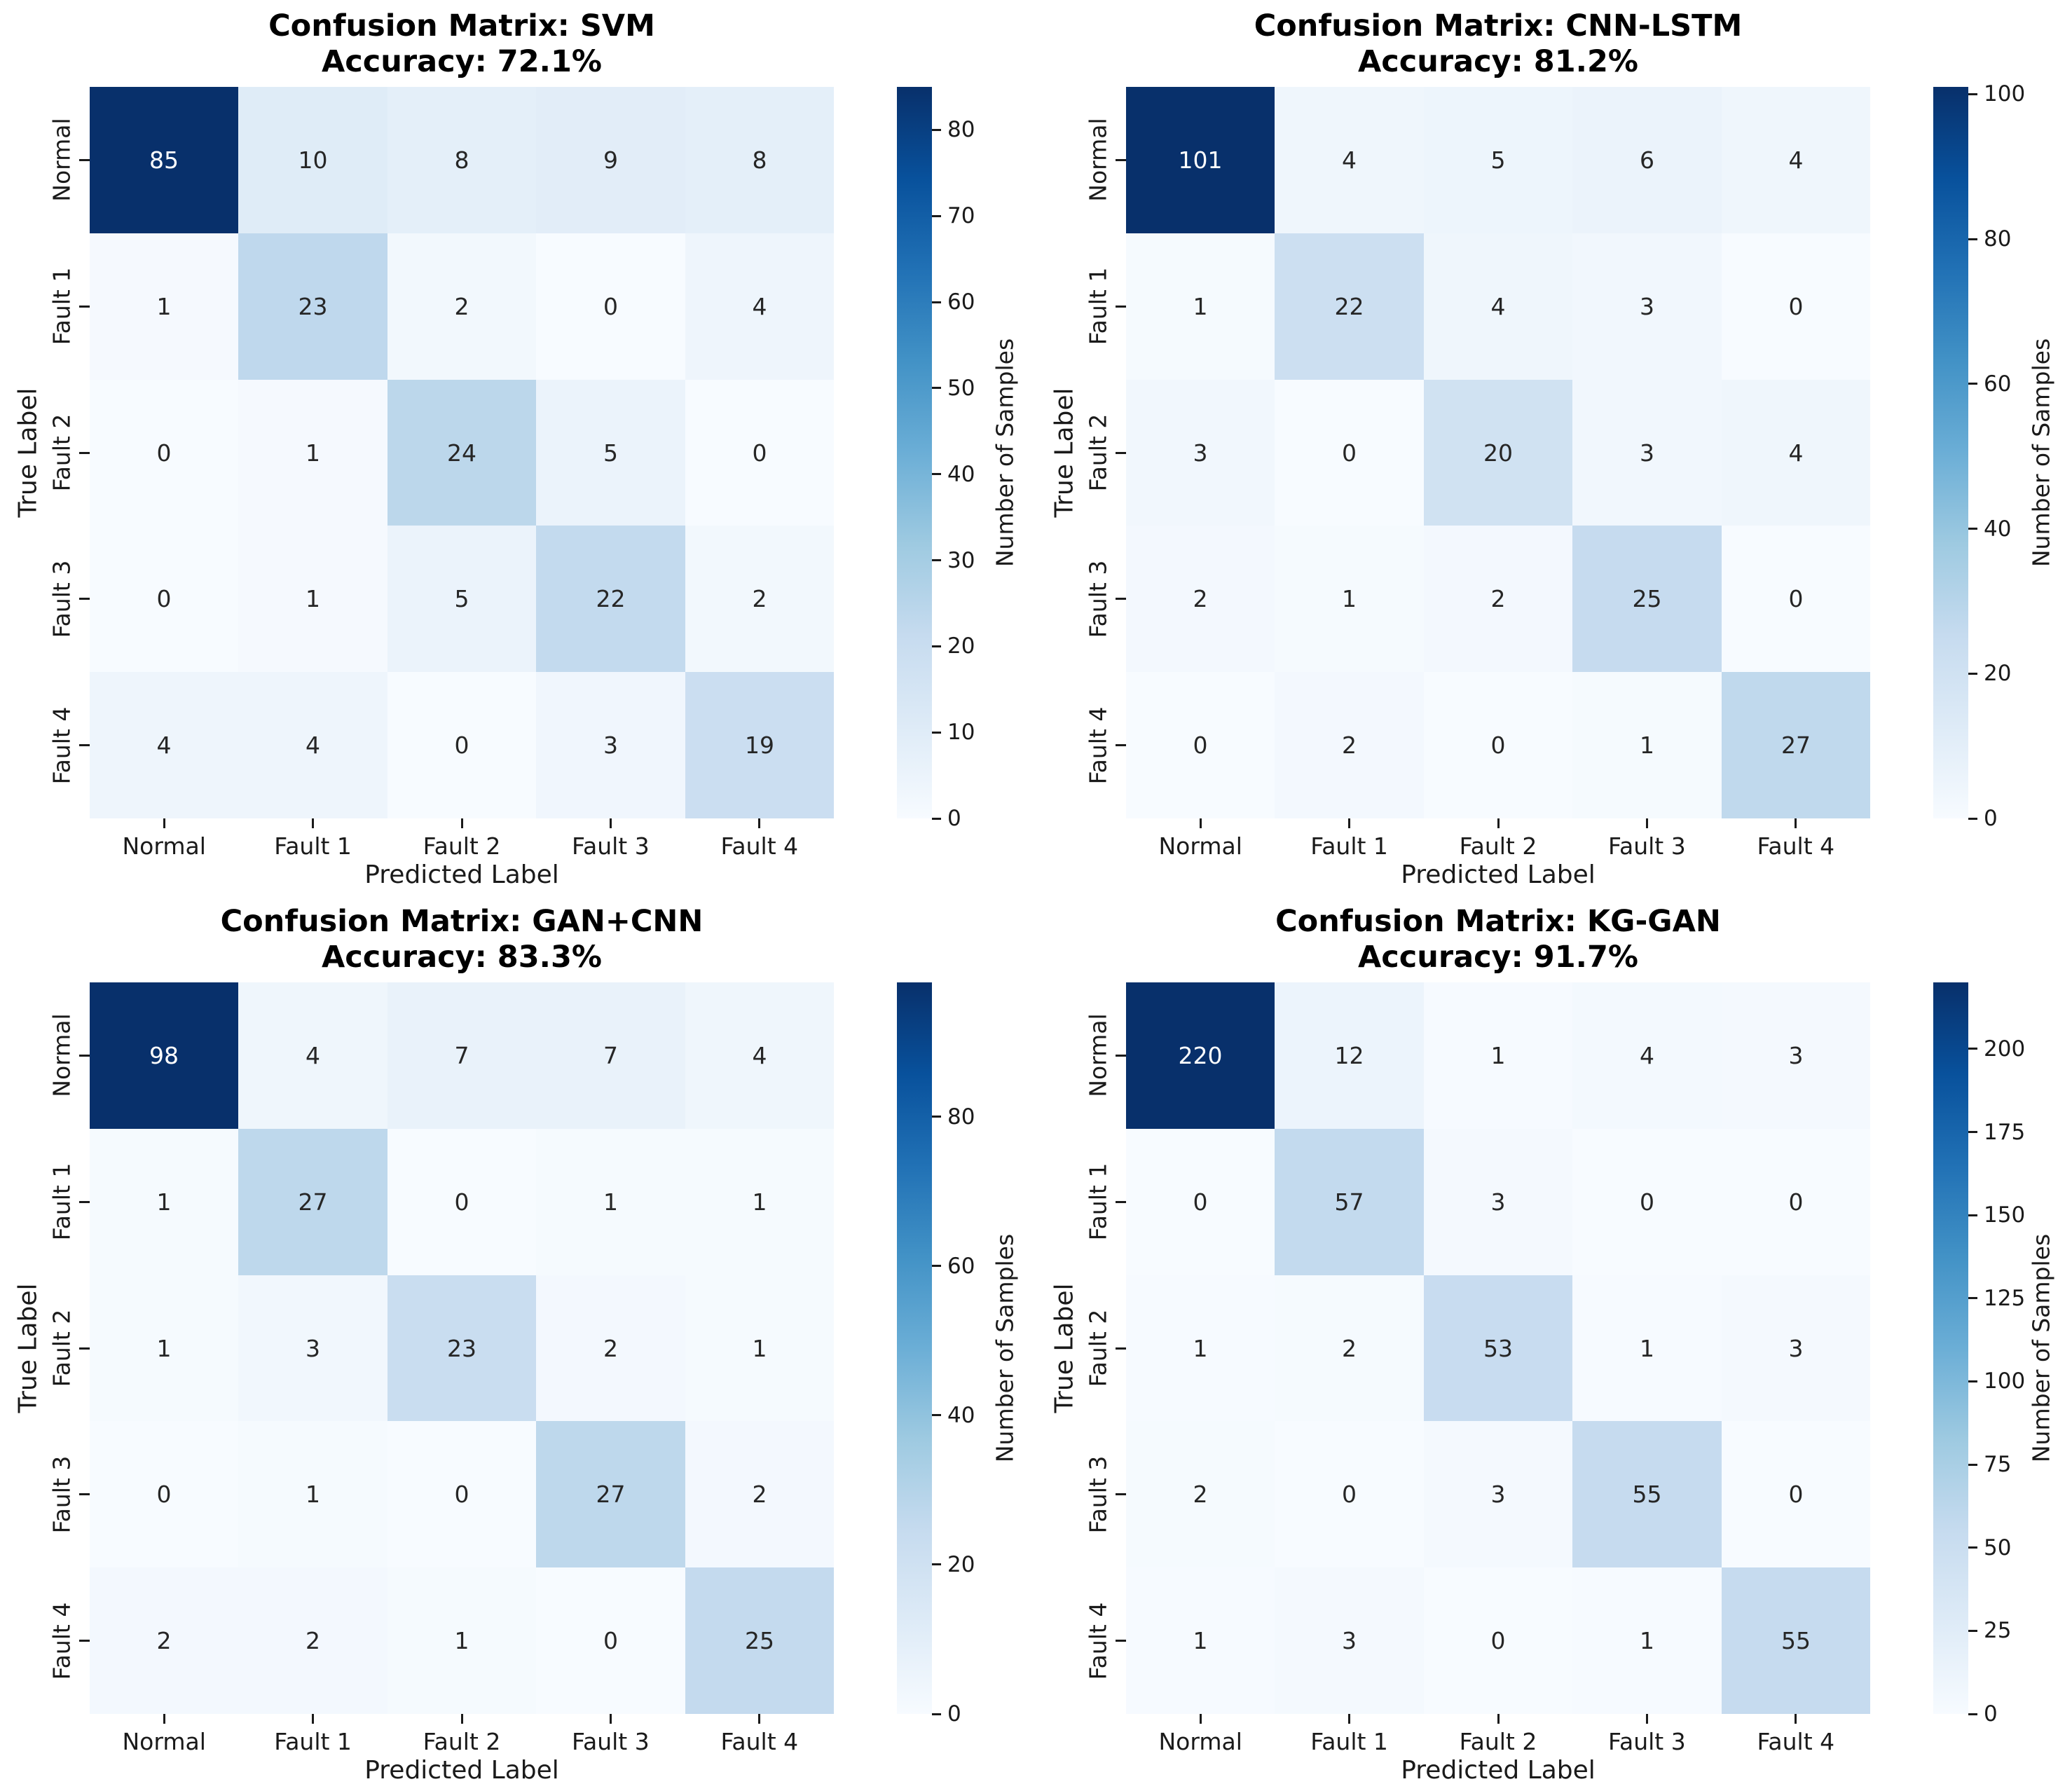  What do you see at coordinates (462, 44) in the screenshot?
I see `chart-title: Confusion Matrix: SVM Accuracy: 72.1%` at bounding box center [462, 44].